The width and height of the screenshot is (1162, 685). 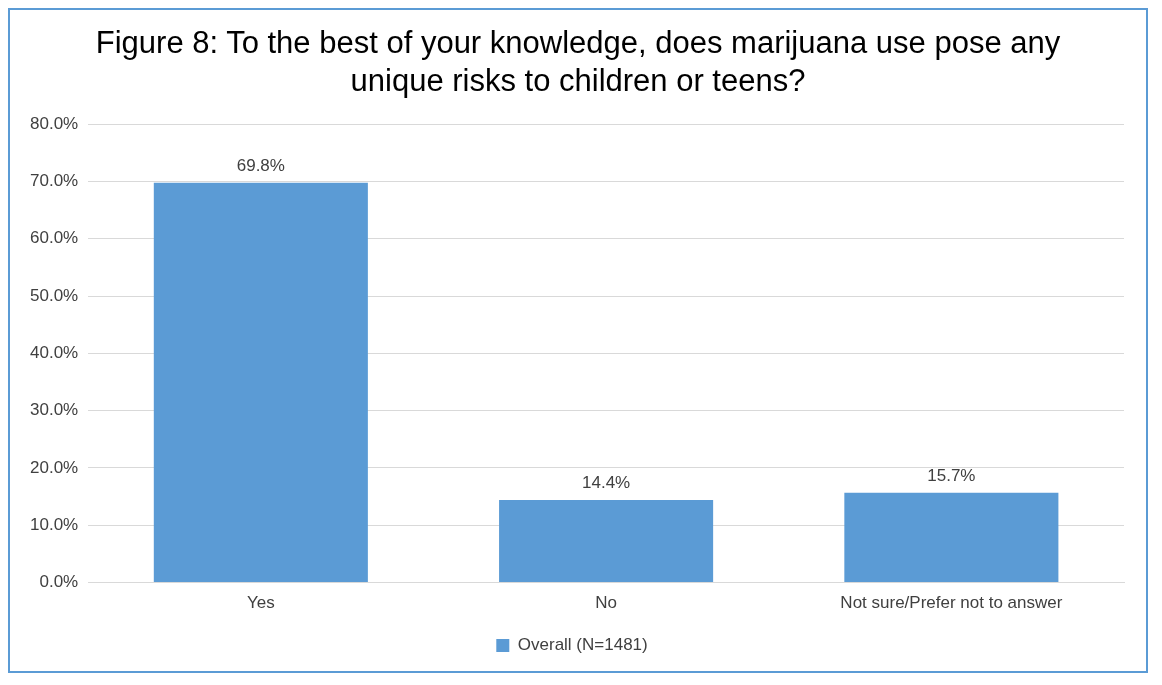 What do you see at coordinates (54, 123) in the screenshot?
I see `y-tick-label: 80.0%` at bounding box center [54, 123].